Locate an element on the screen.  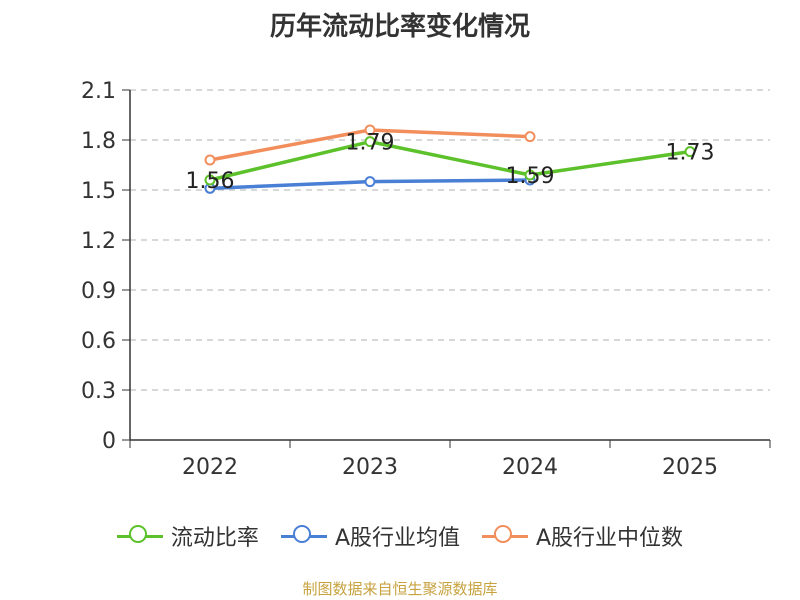
data-label: 1.59 is located at coordinates (530, 176).